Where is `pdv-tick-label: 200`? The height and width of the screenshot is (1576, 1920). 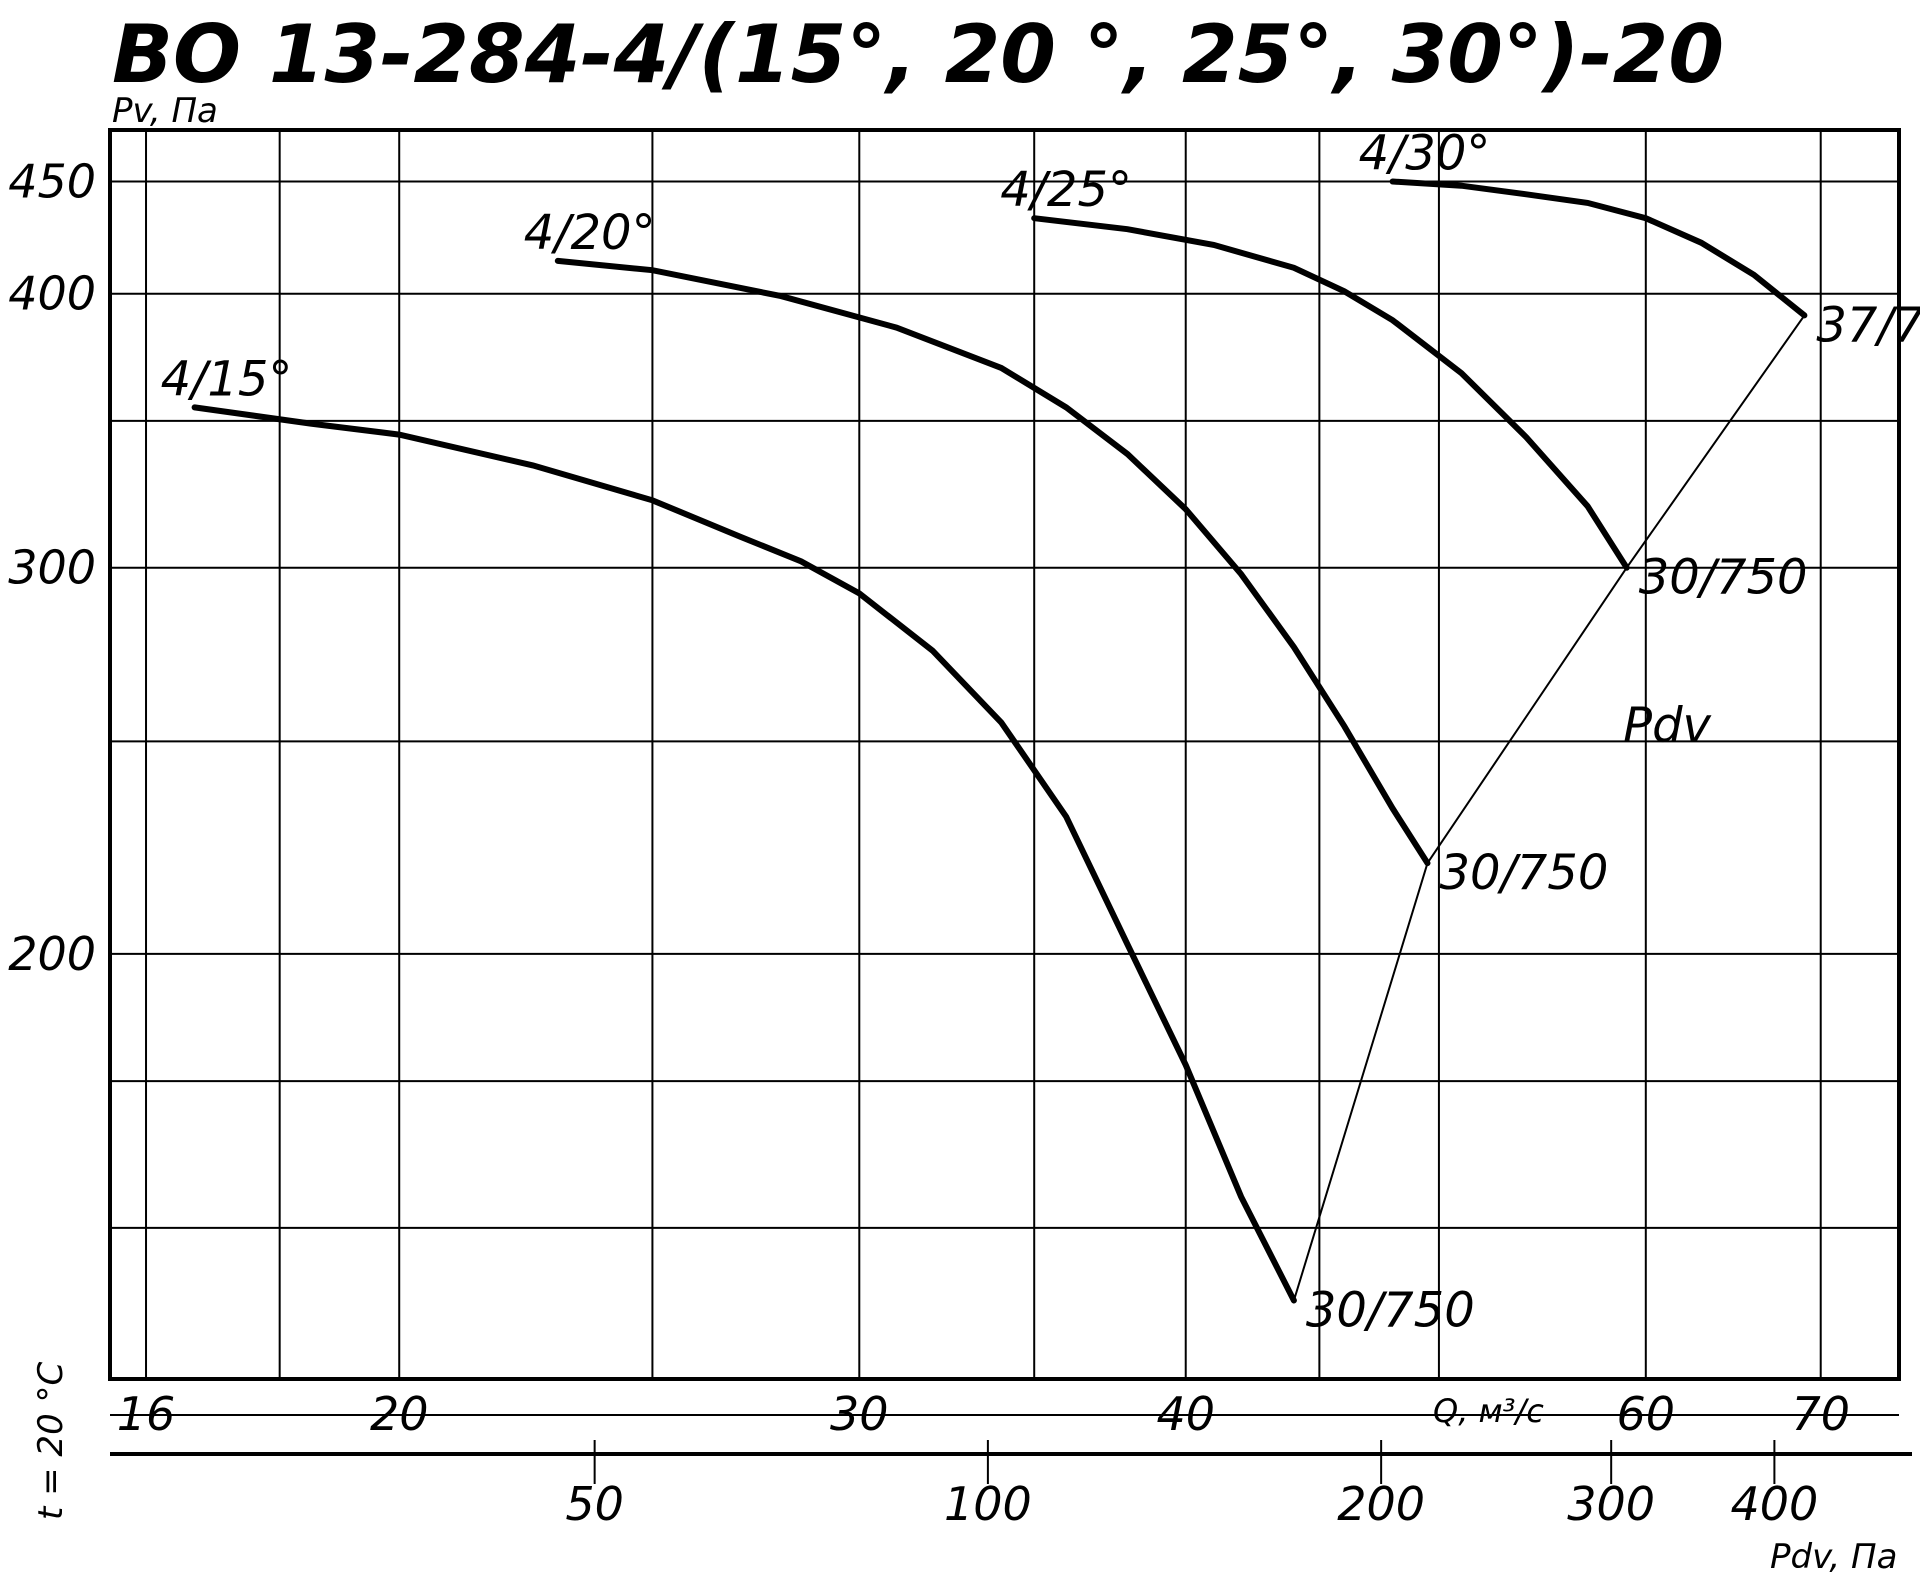 pdv-tick-label: 200 is located at coordinates (1381, 1504).